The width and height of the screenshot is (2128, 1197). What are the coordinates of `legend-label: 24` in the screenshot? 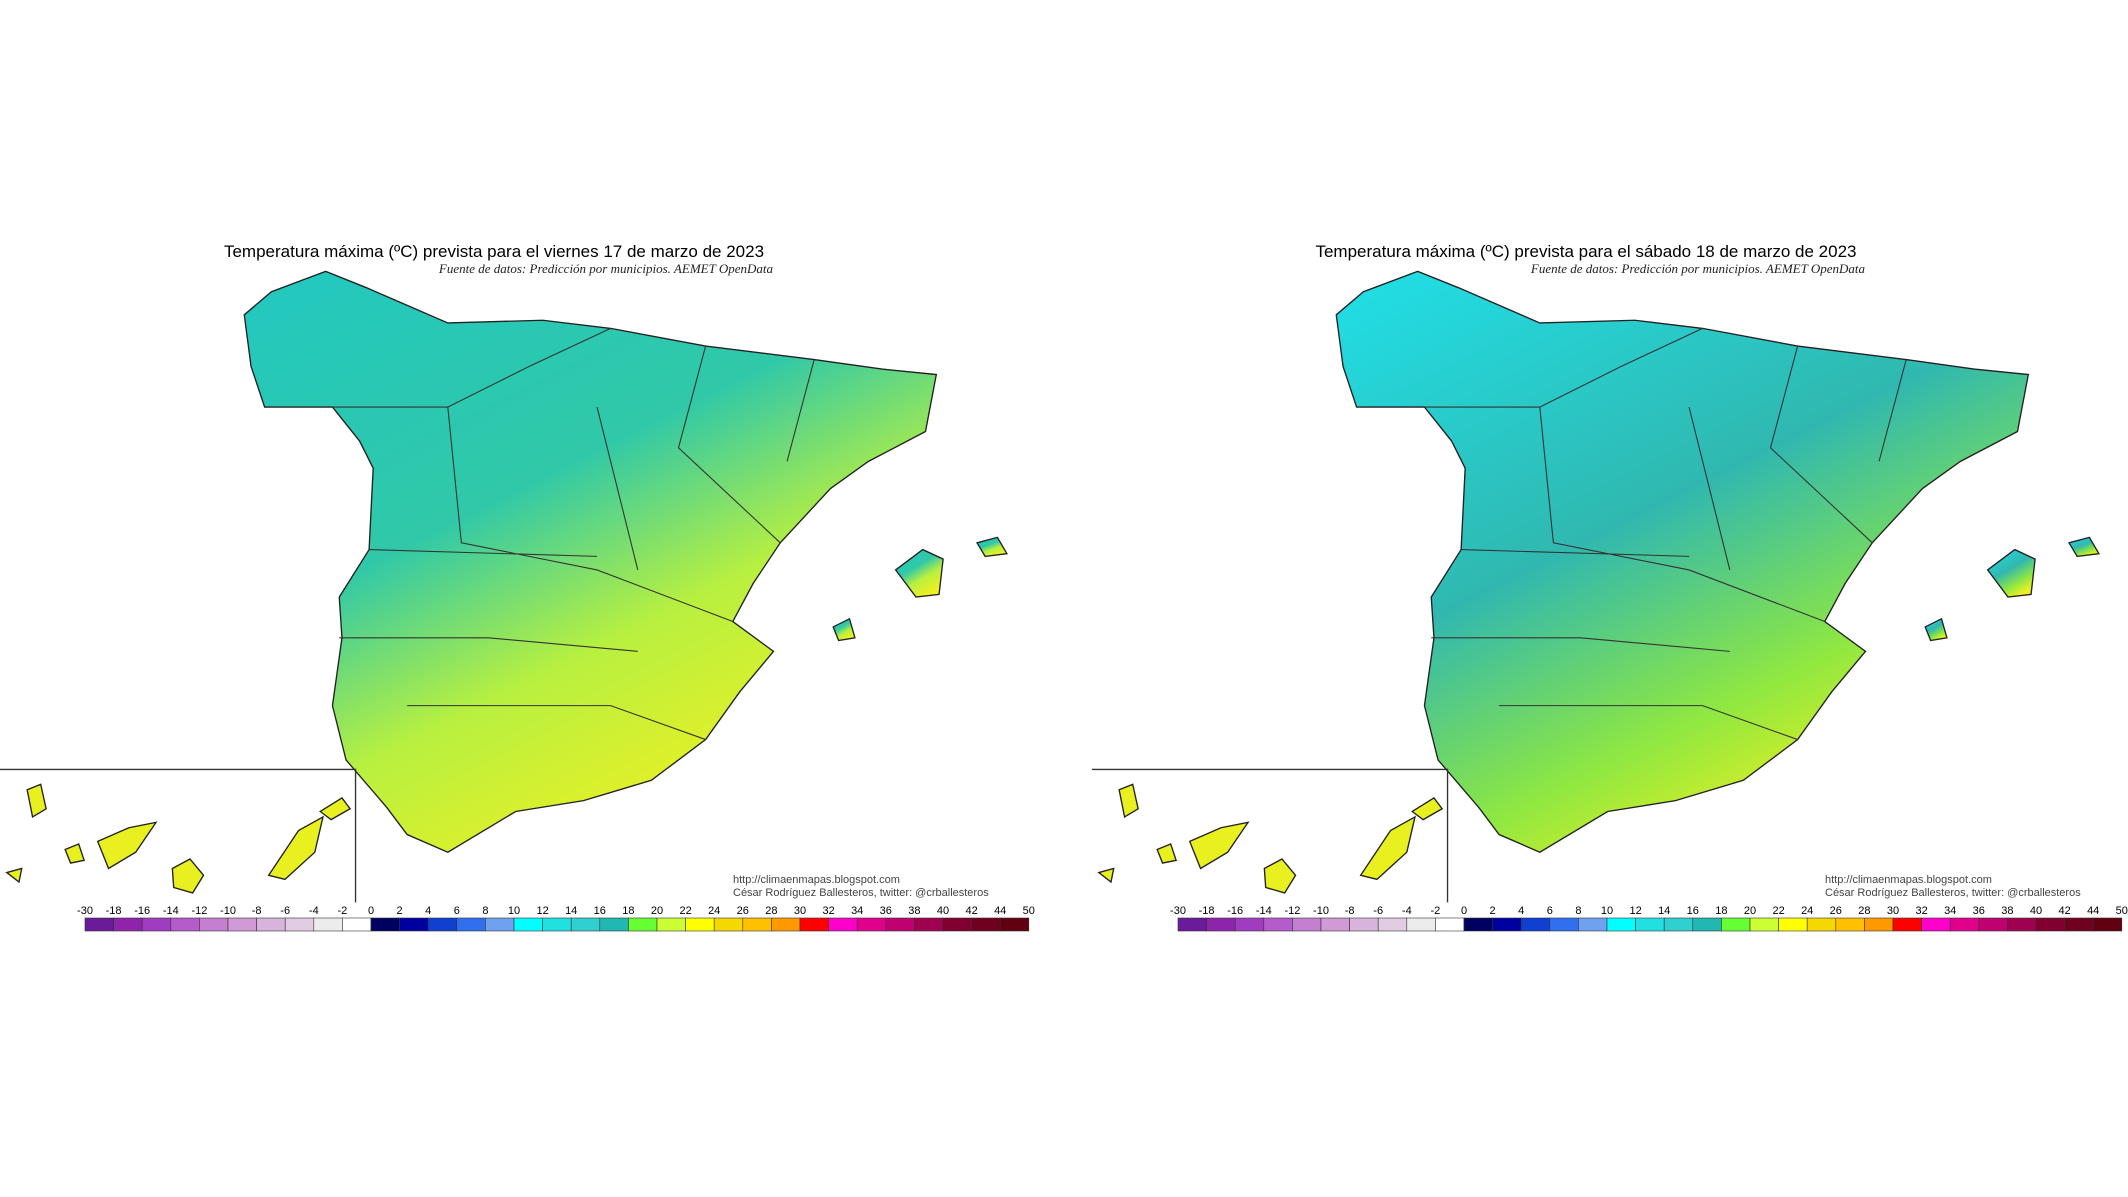 It's located at (1807, 911).